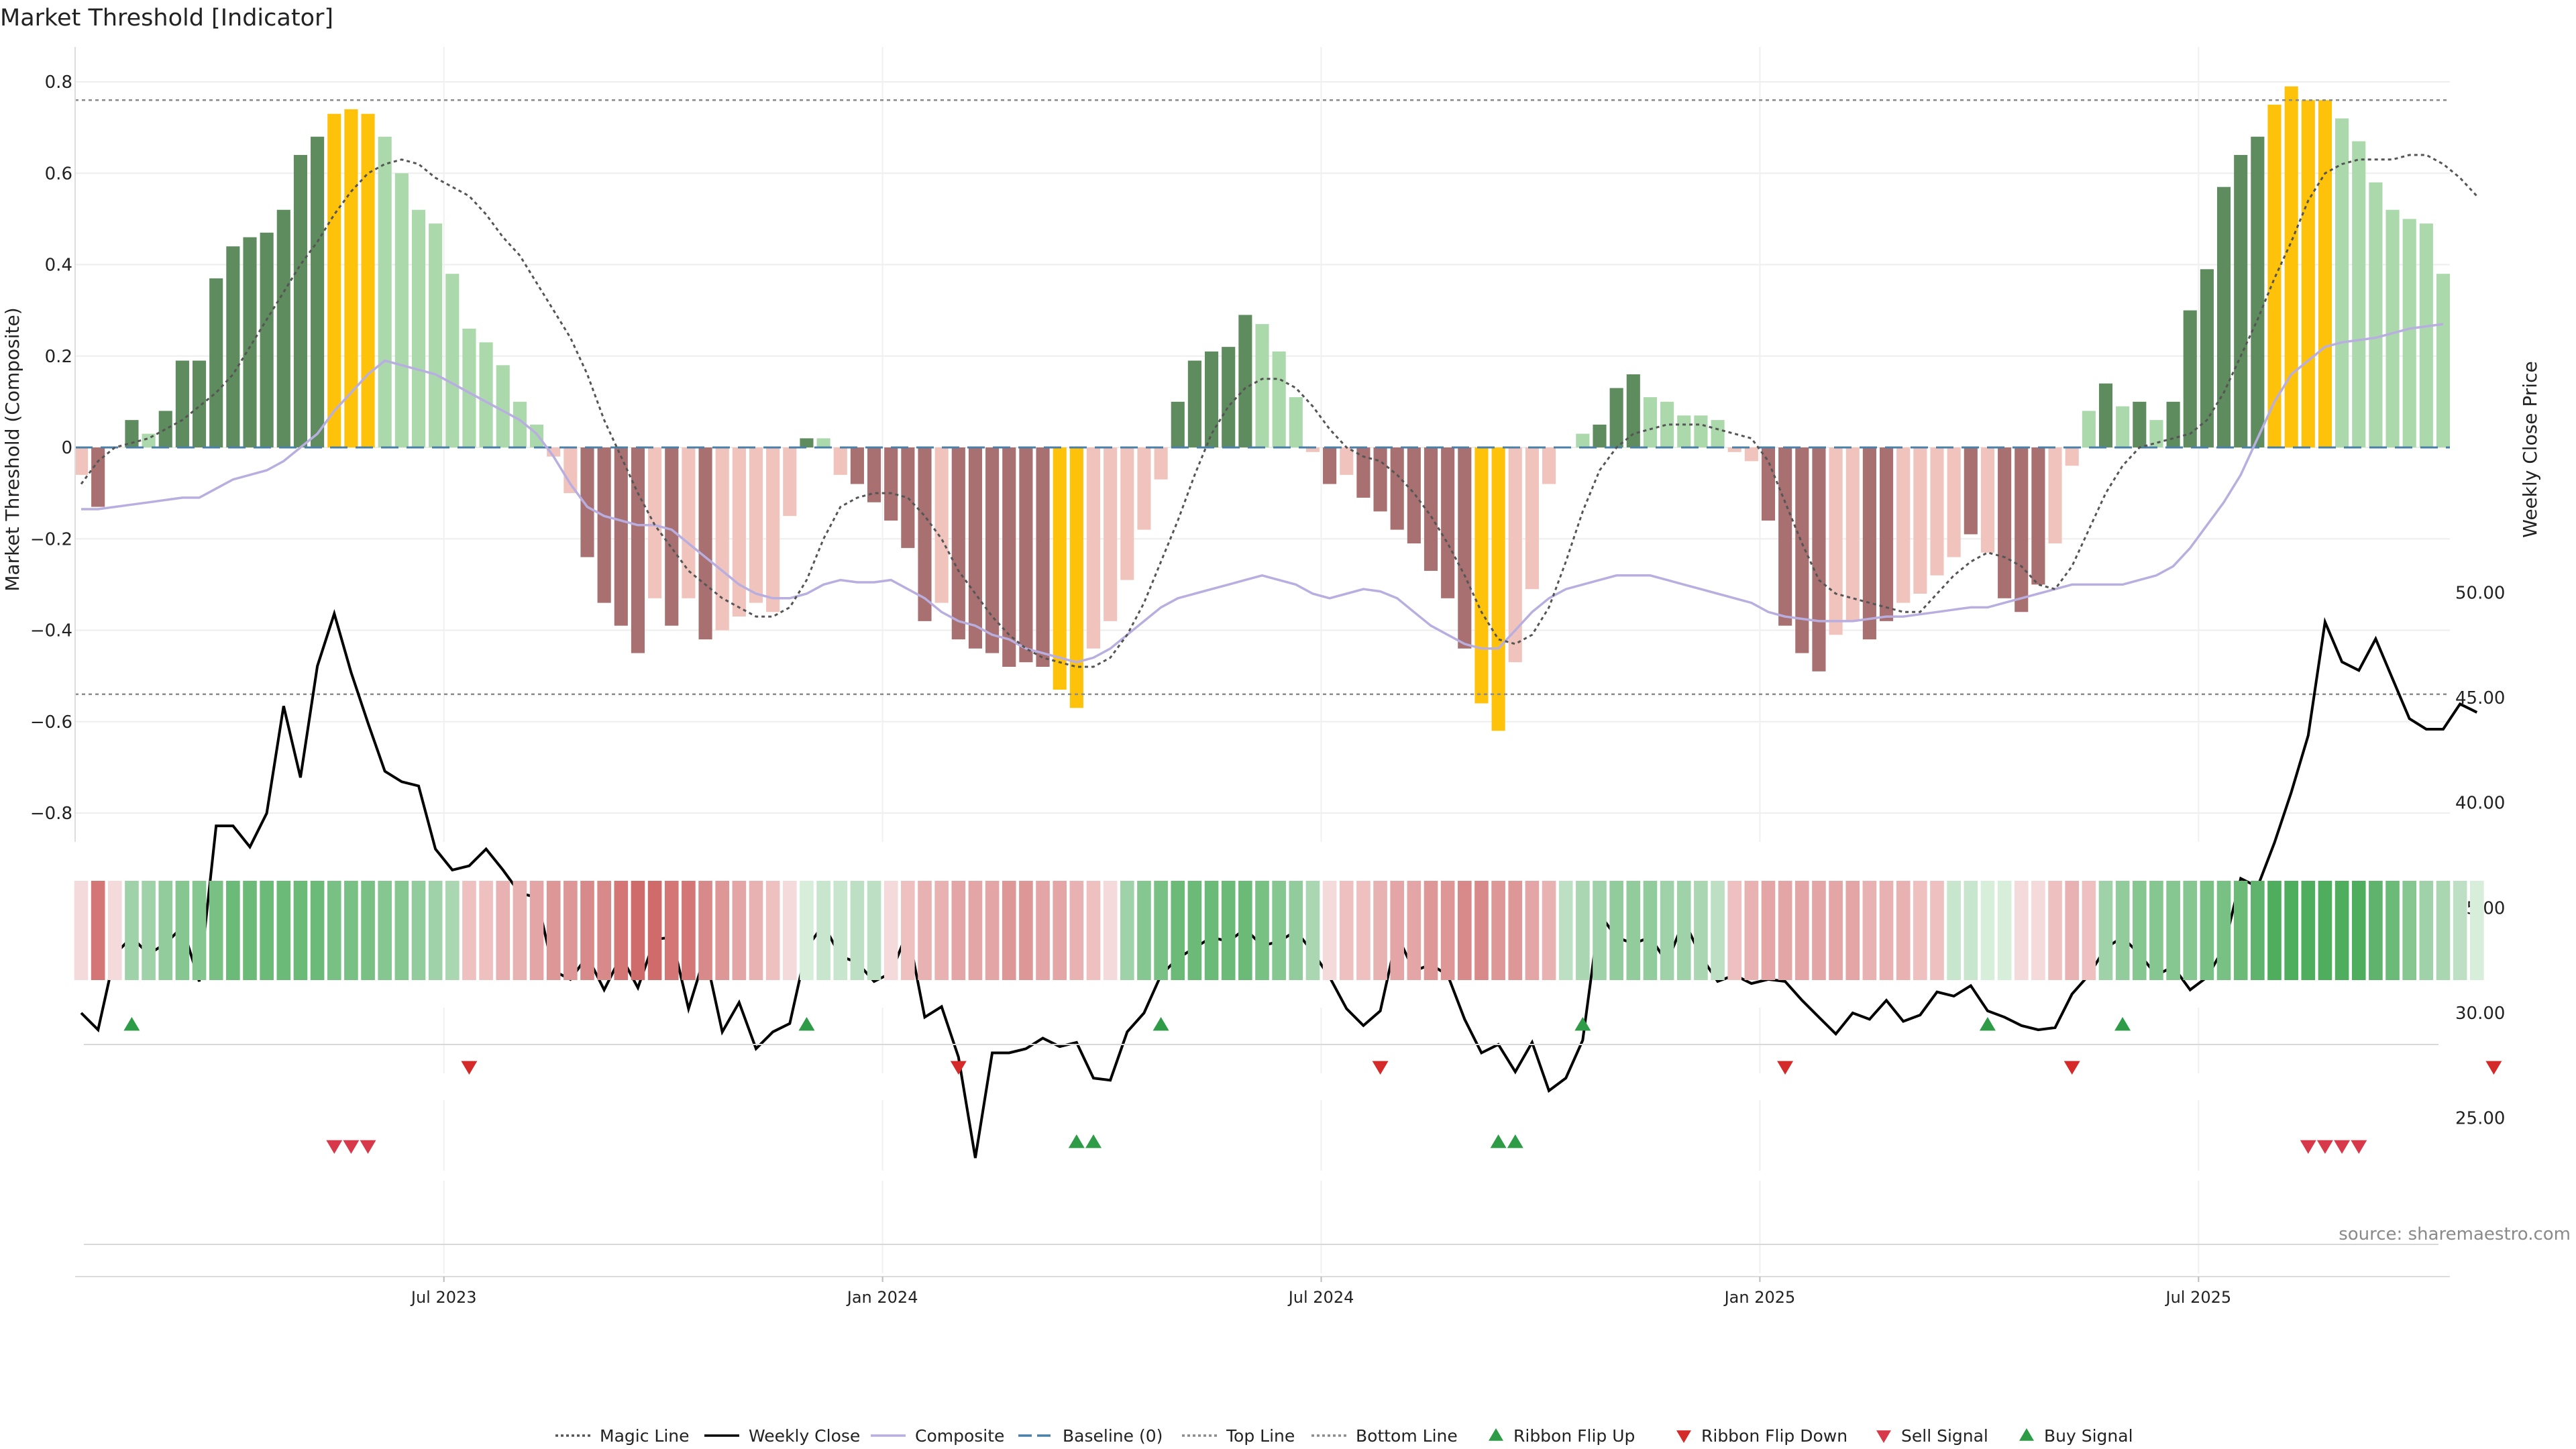  Describe the element at coordinates (443, 1297) in the screenshot. I see `x-tick-label: Jul 2023` at that location.